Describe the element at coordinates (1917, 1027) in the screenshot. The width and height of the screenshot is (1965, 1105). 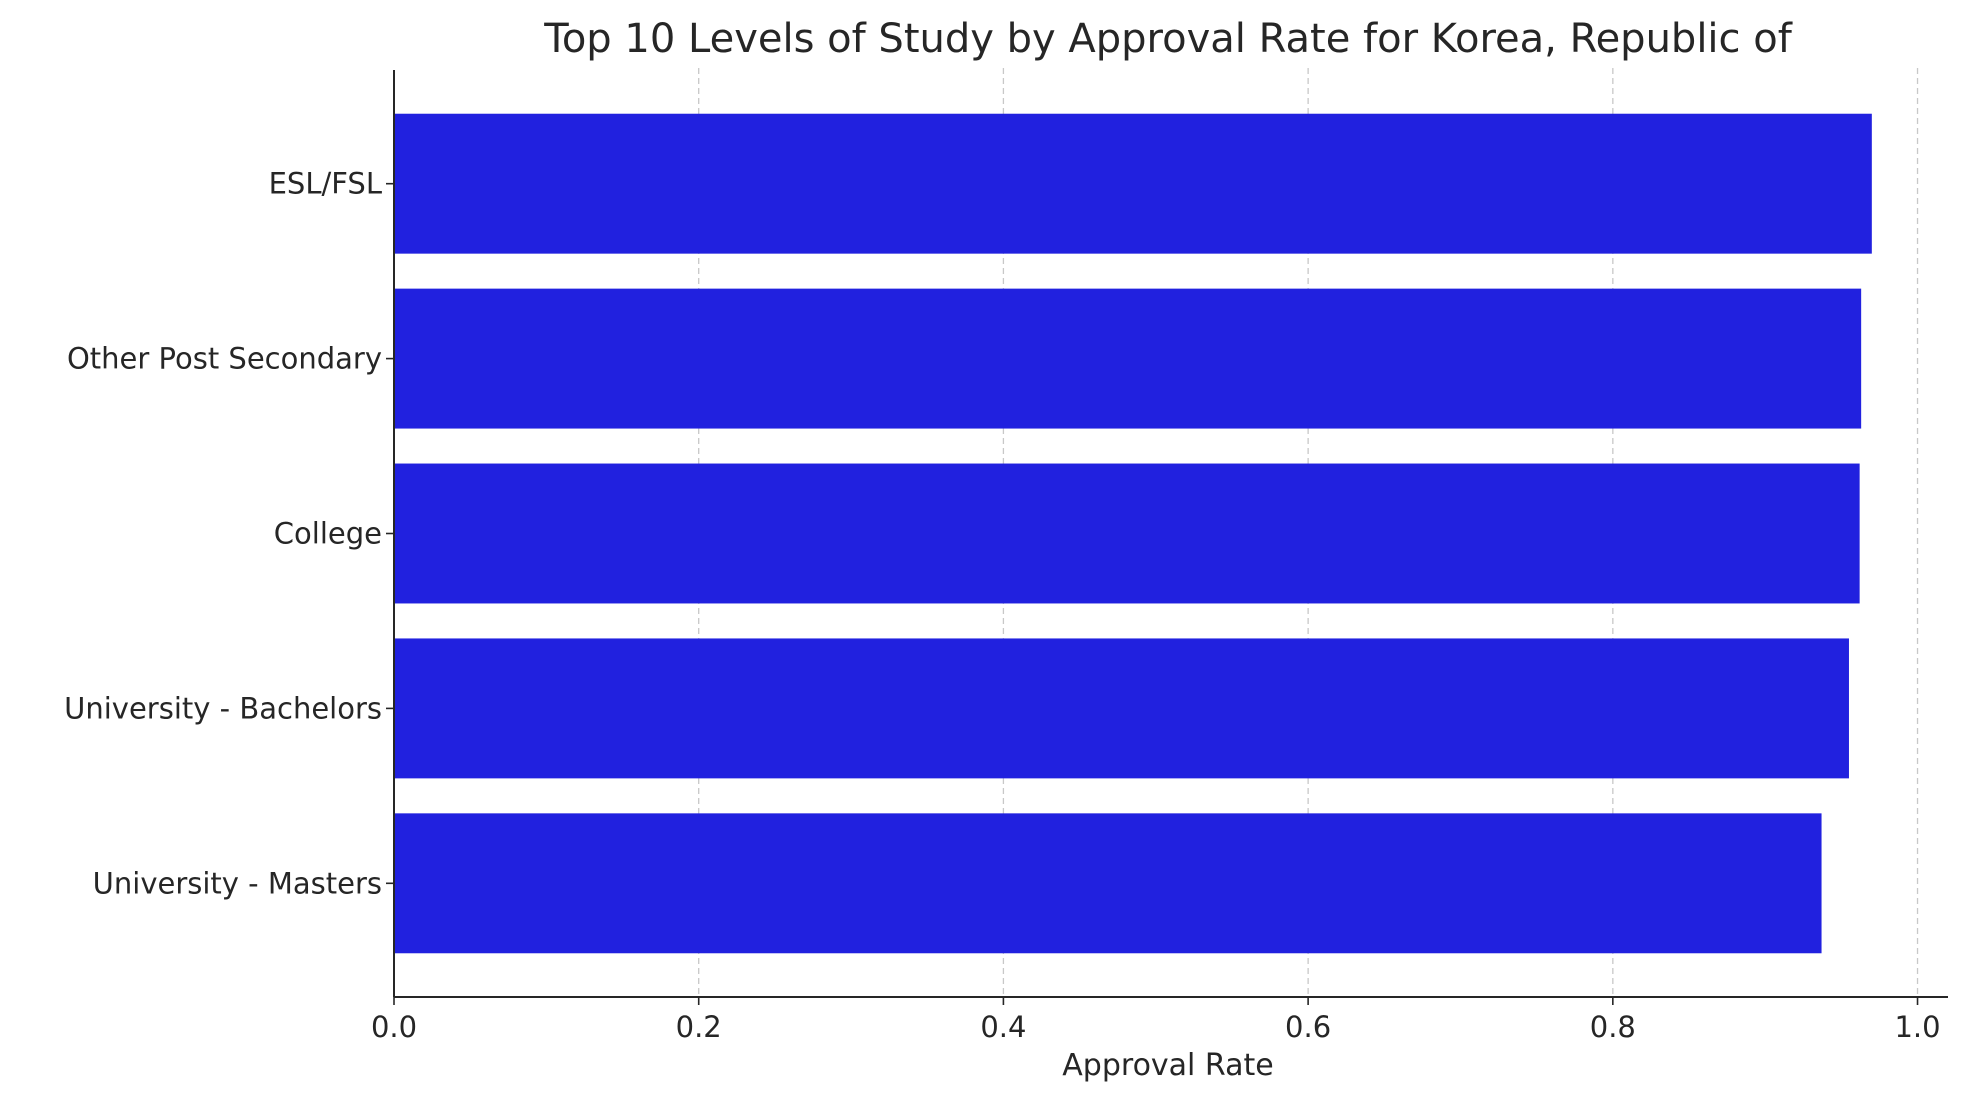
I see `x-tick-label: 1.0` at that location.